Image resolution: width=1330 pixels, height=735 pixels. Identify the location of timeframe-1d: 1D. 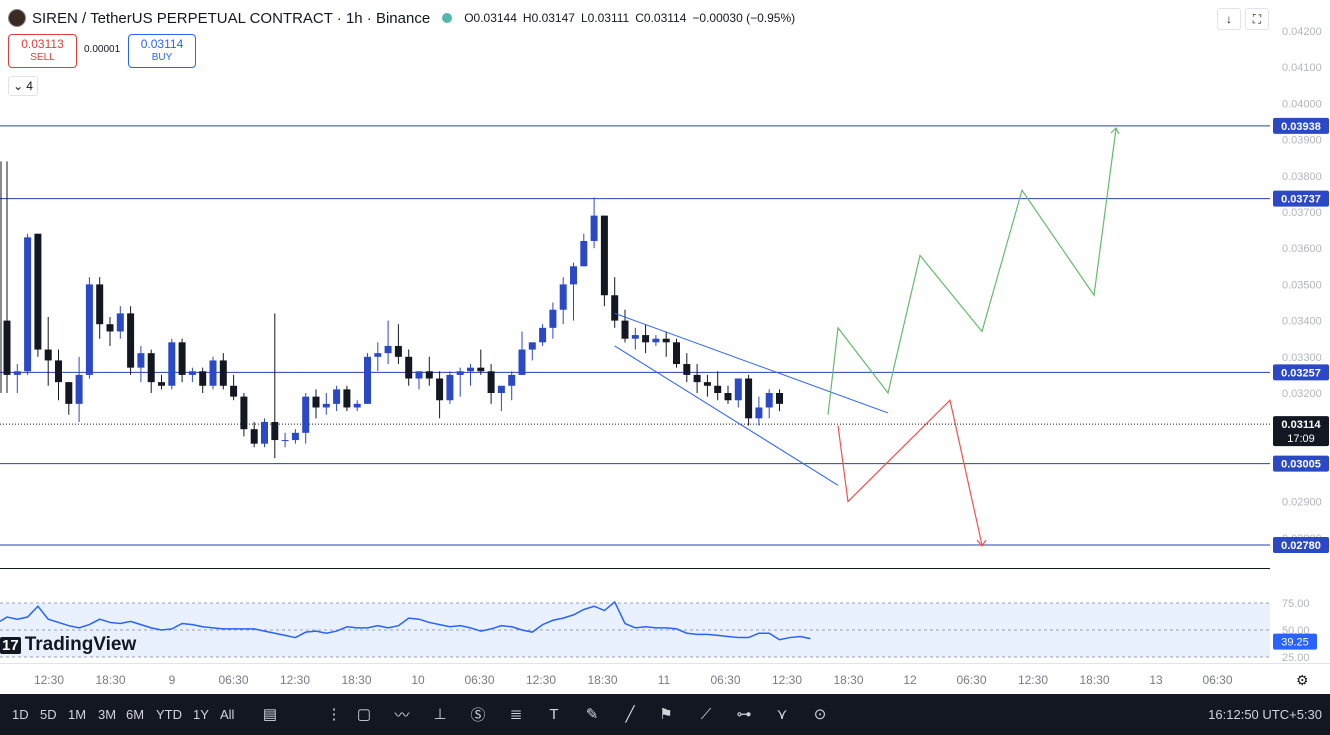
(20, 714).